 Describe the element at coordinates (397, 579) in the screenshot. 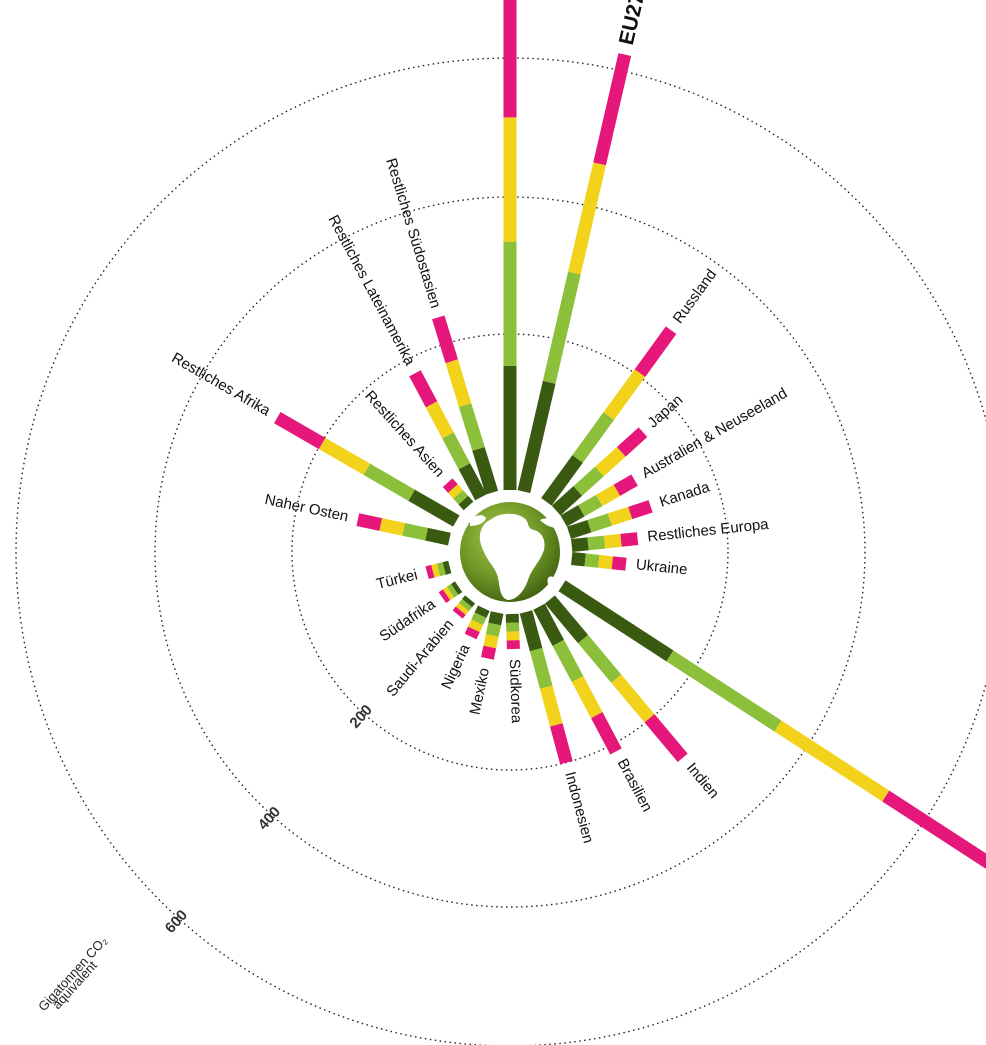

I see `label-türkei: Türkei` at that location.